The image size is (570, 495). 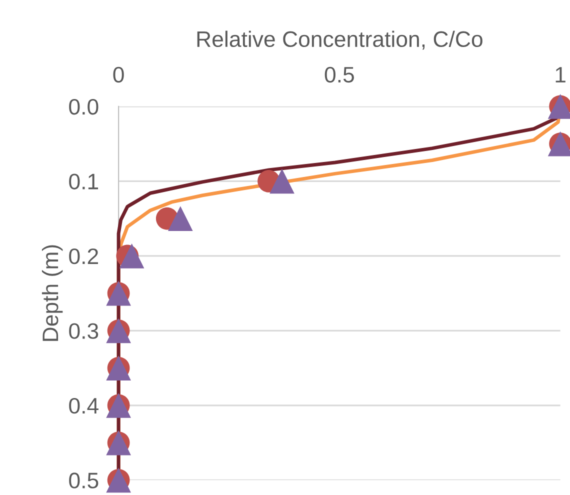 I want to click on x-tick-label: 0.5, so click(x=339, y=74).